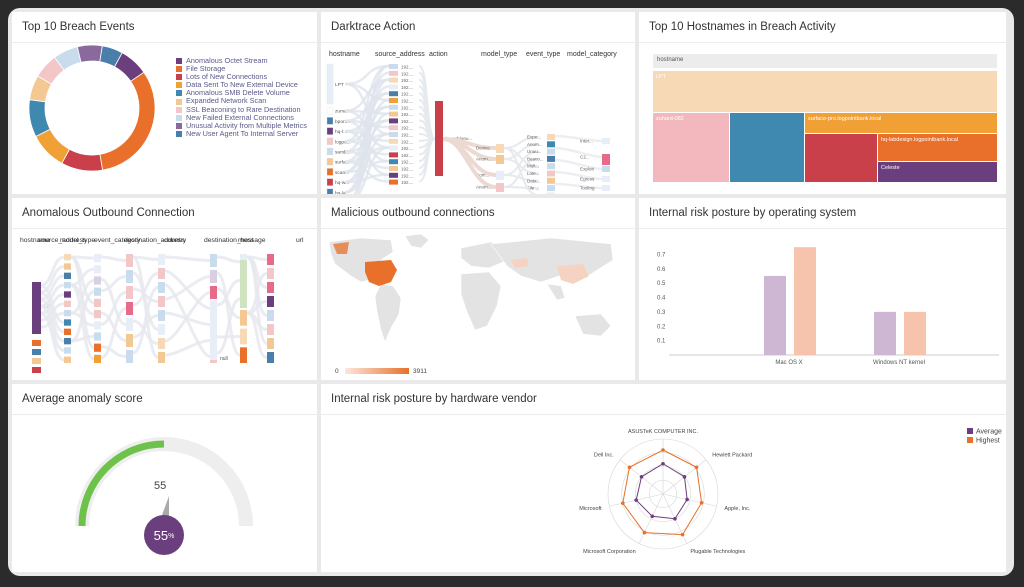  I want to click on legend-item: File Storage, so click(241, 68).